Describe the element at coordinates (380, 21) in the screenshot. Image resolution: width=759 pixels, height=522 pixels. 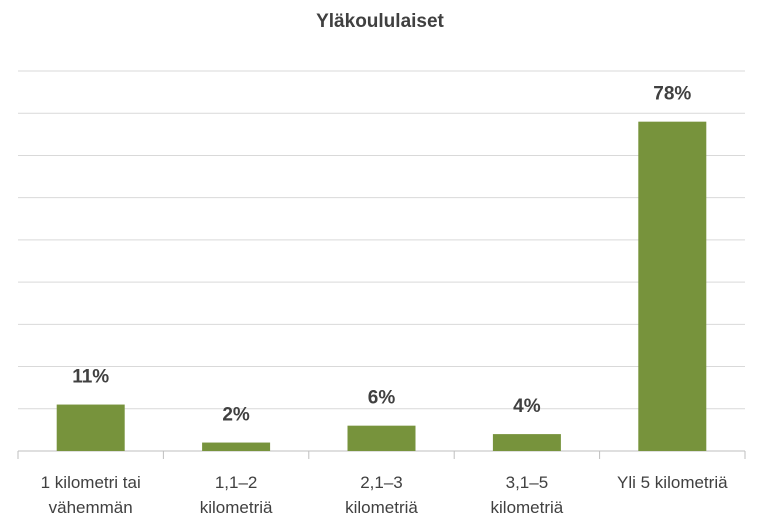
I see `chart-title: Yläkoululaiset` at that location.